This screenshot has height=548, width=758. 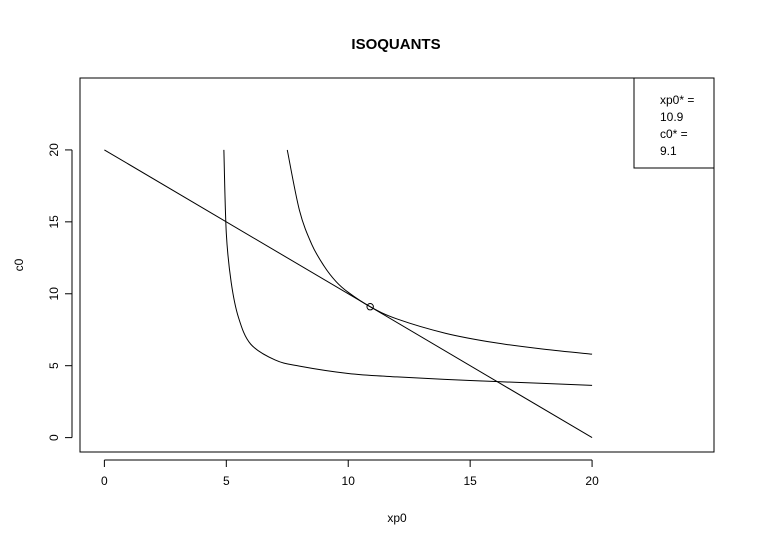 What do you see at coordinates (370, 307) in the screenshot?
I see `optimum-point` at bounding box center [370, 307].